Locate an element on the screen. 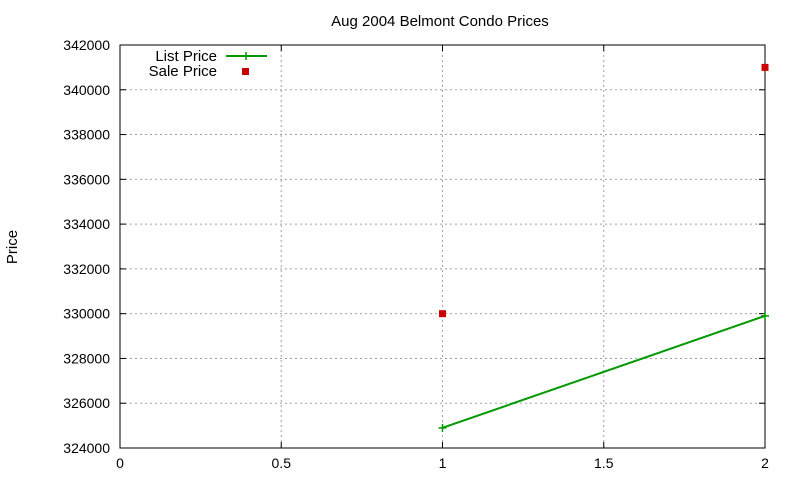 This screenshot has height=480, width=800. y-tick-label: 328000 is located at coordinates (86, 358).